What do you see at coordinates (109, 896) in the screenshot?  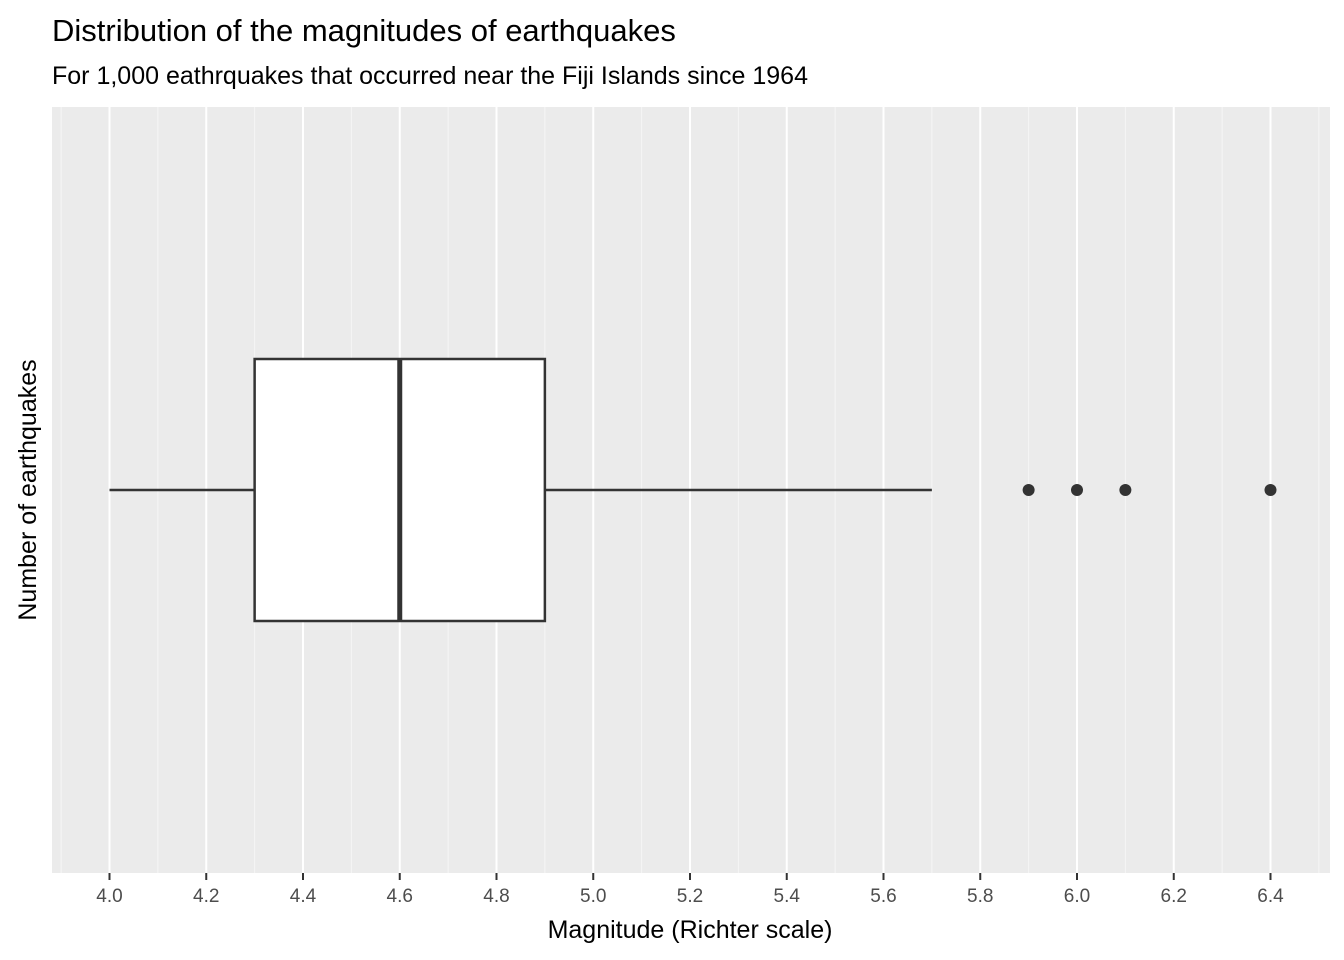 I see `x-tick-label: 4.0` at bounding box center [109, 896].